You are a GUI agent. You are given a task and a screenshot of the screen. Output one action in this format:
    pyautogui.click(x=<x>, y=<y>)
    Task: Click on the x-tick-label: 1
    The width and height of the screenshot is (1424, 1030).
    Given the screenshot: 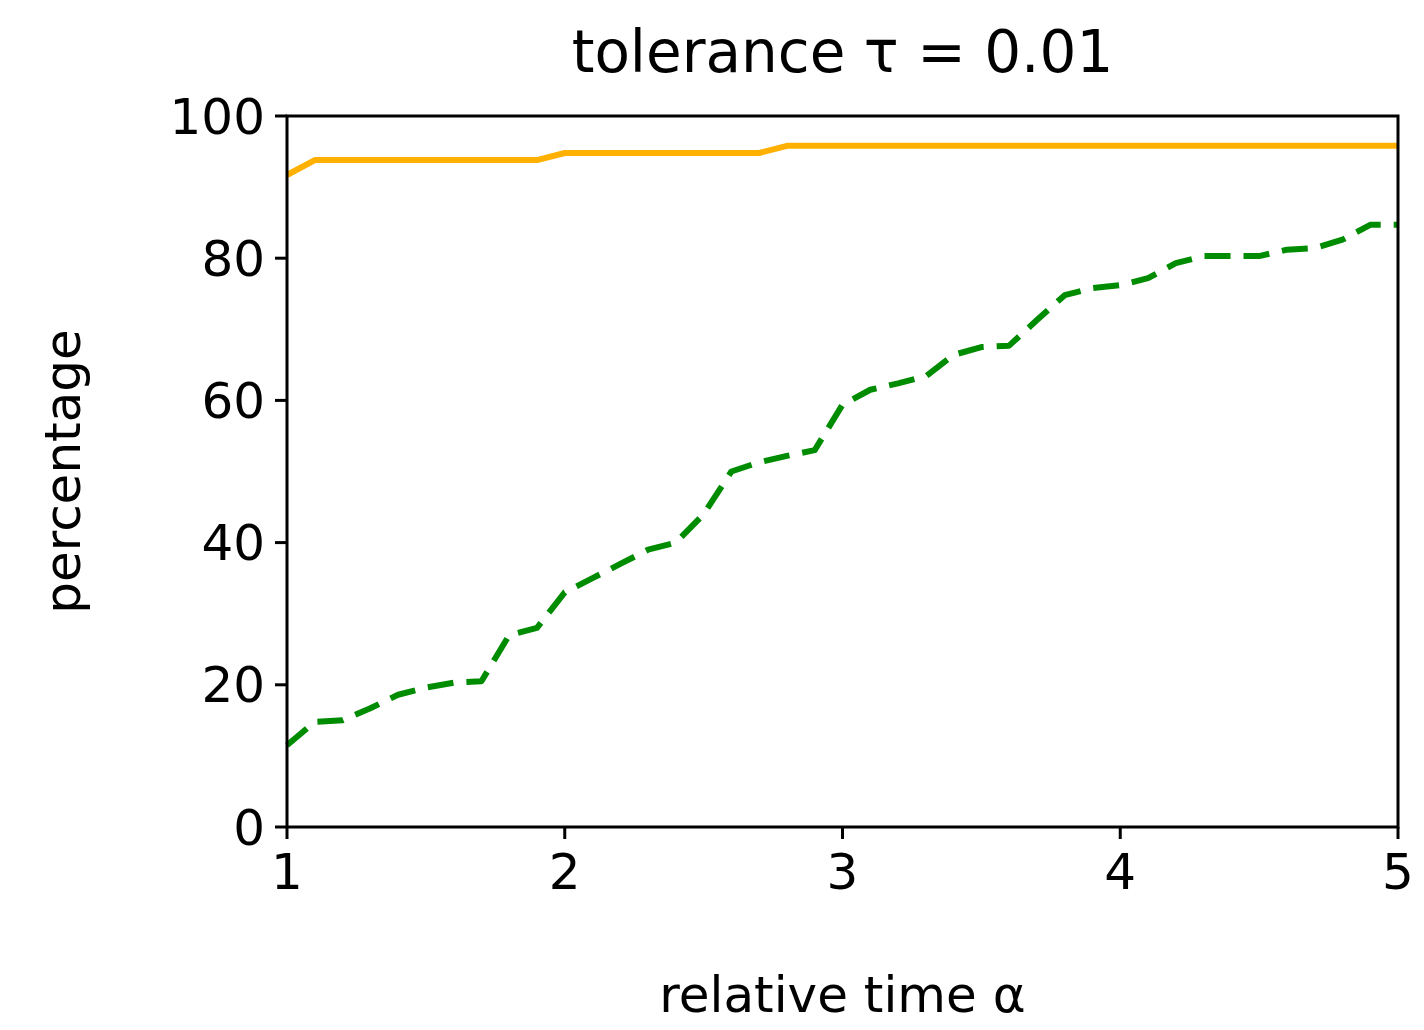 What is the action you would take?
    pyautogui.click(x=287, y=872)
    